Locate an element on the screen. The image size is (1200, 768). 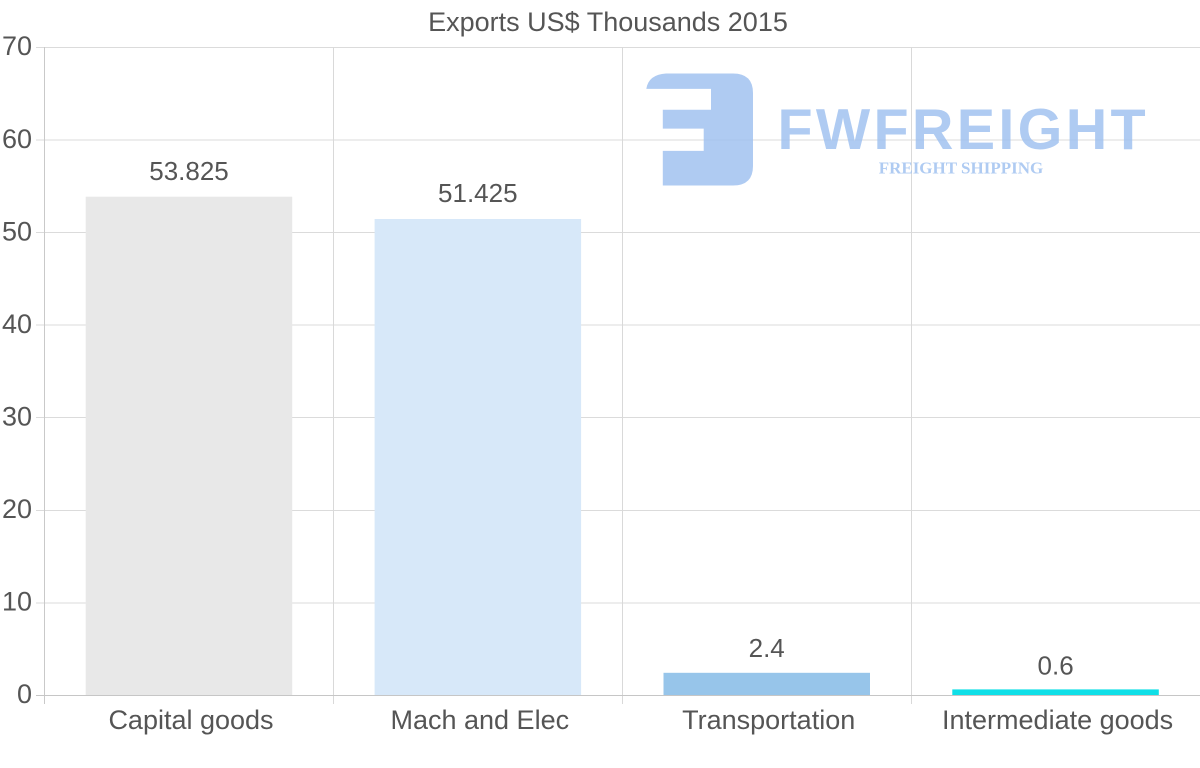
svg-text: 30 is located at coordinates (17, 417).